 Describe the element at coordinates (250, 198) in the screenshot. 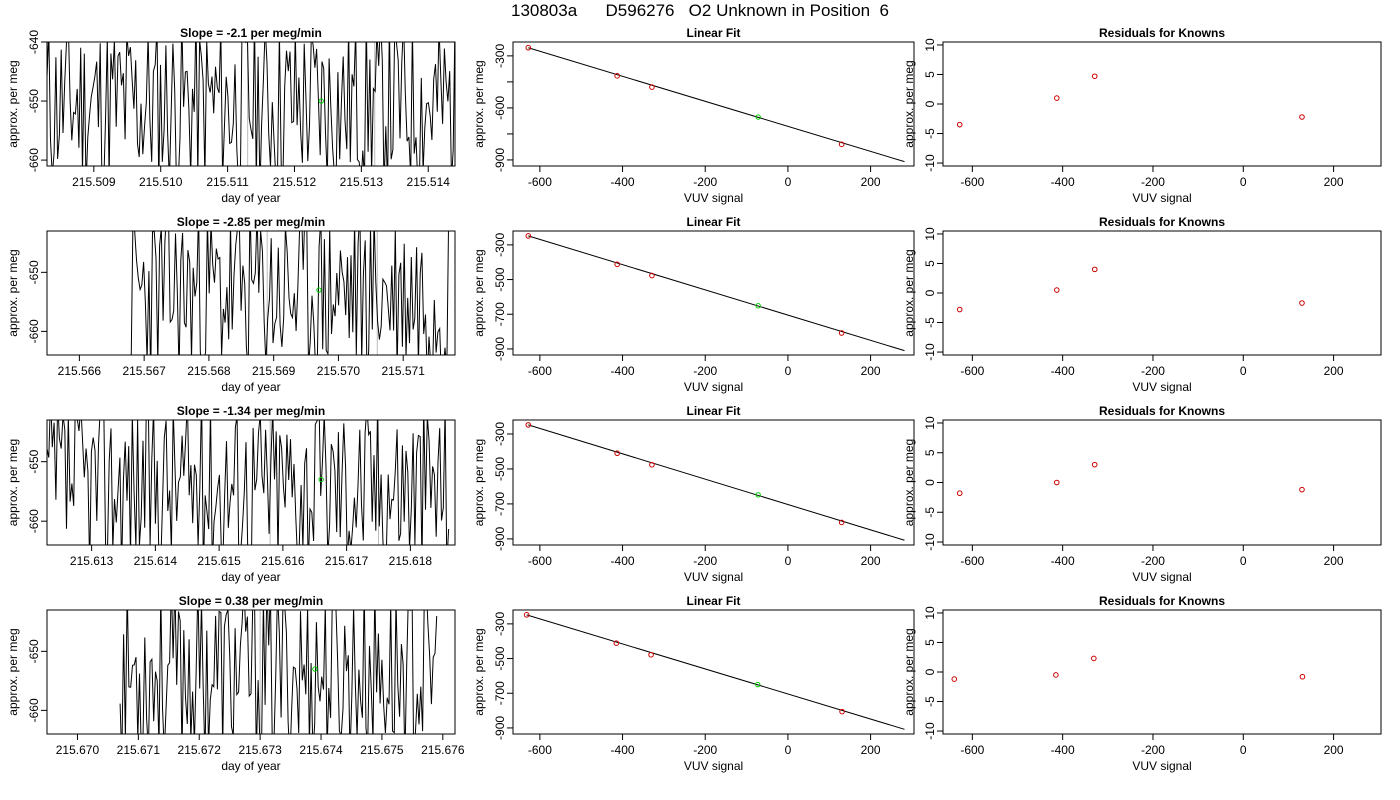

I see `timeseries-1-xlabel: day of year` at that location.